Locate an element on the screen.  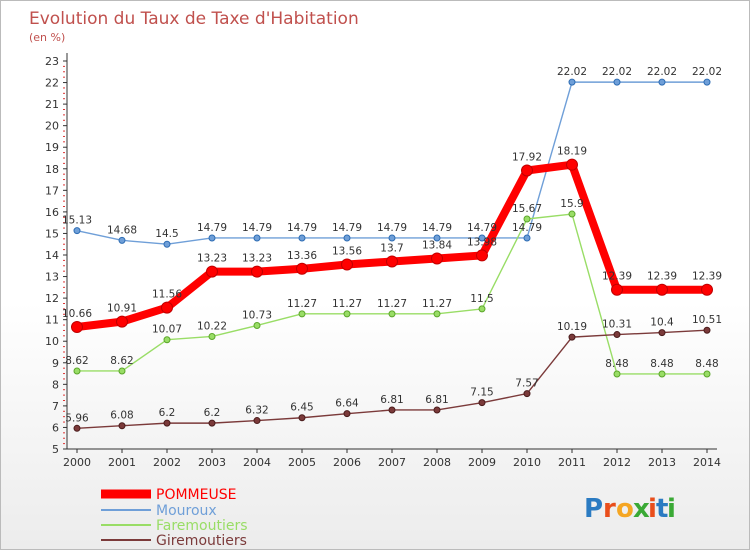
data-label: 10.22 is located at coordinates (212, 326).